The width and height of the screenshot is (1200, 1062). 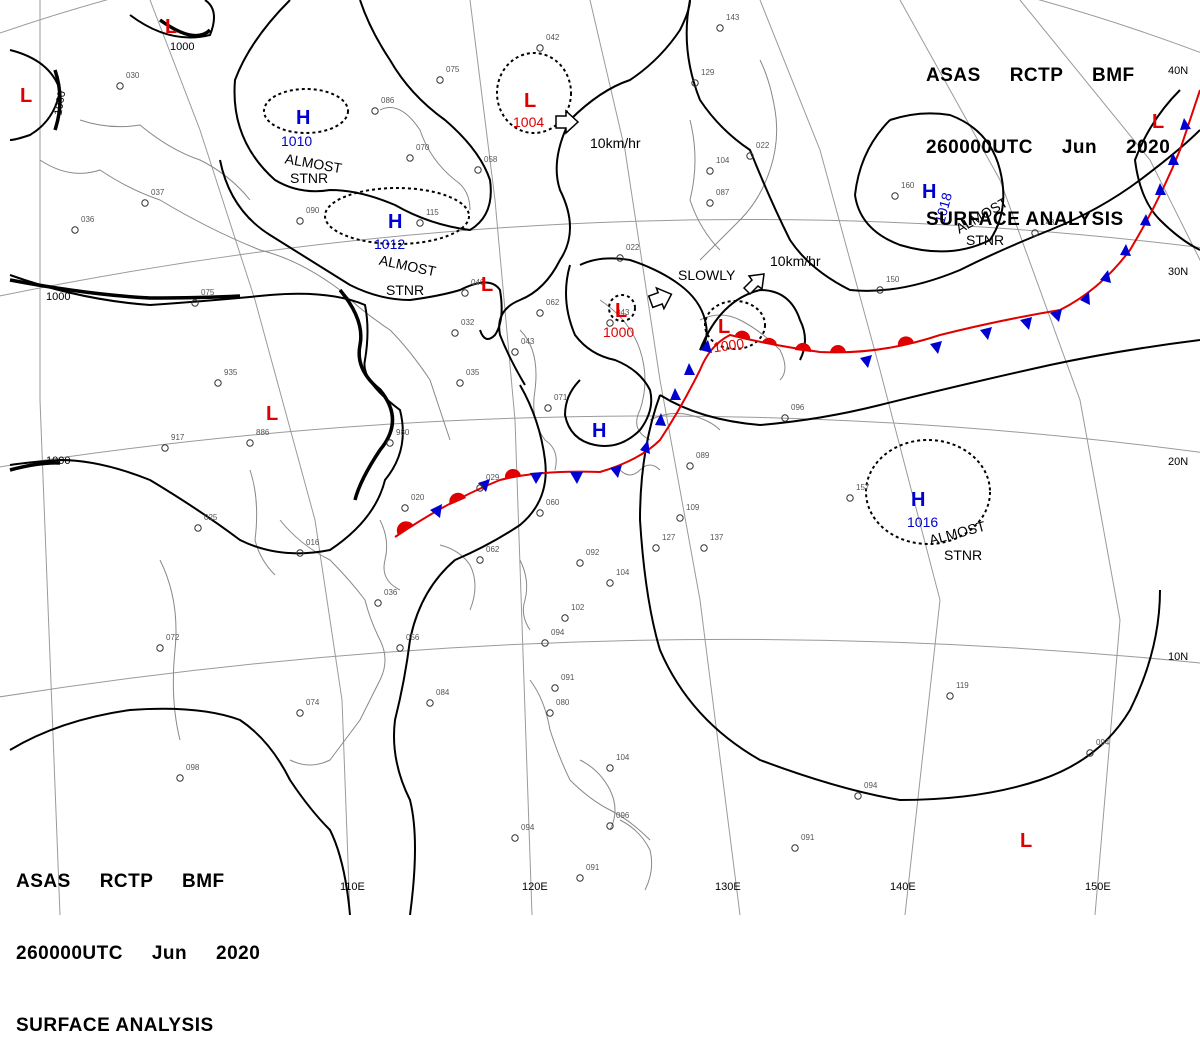 I want to click on station-pressure: 036, so click(x=391, y=592).